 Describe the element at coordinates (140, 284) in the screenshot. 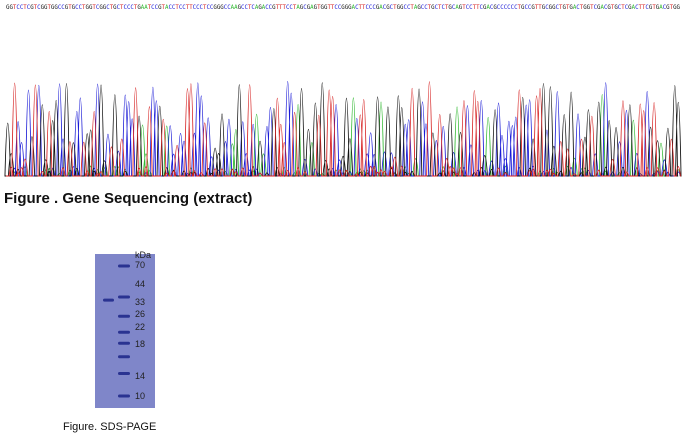

I see `marker-label-44: 44` at that location.